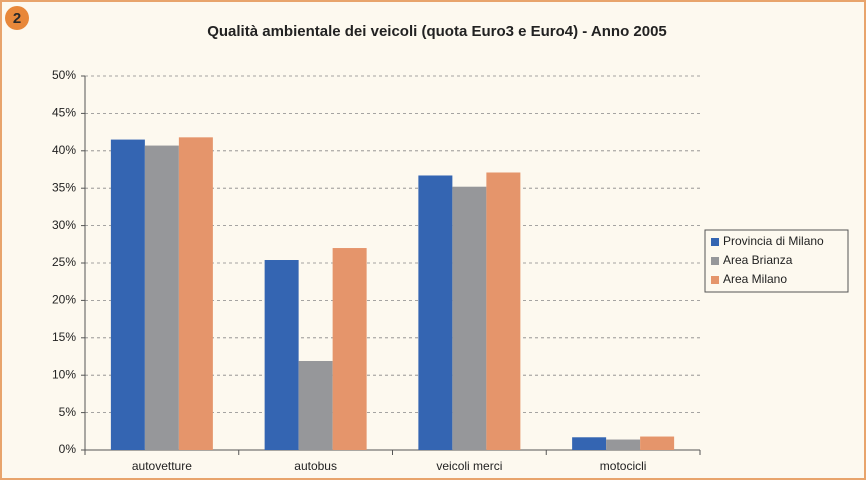 The width and height of the screenshot is (866, 480). I want to click on x-tick-label: motocicli, so click(623, 466).